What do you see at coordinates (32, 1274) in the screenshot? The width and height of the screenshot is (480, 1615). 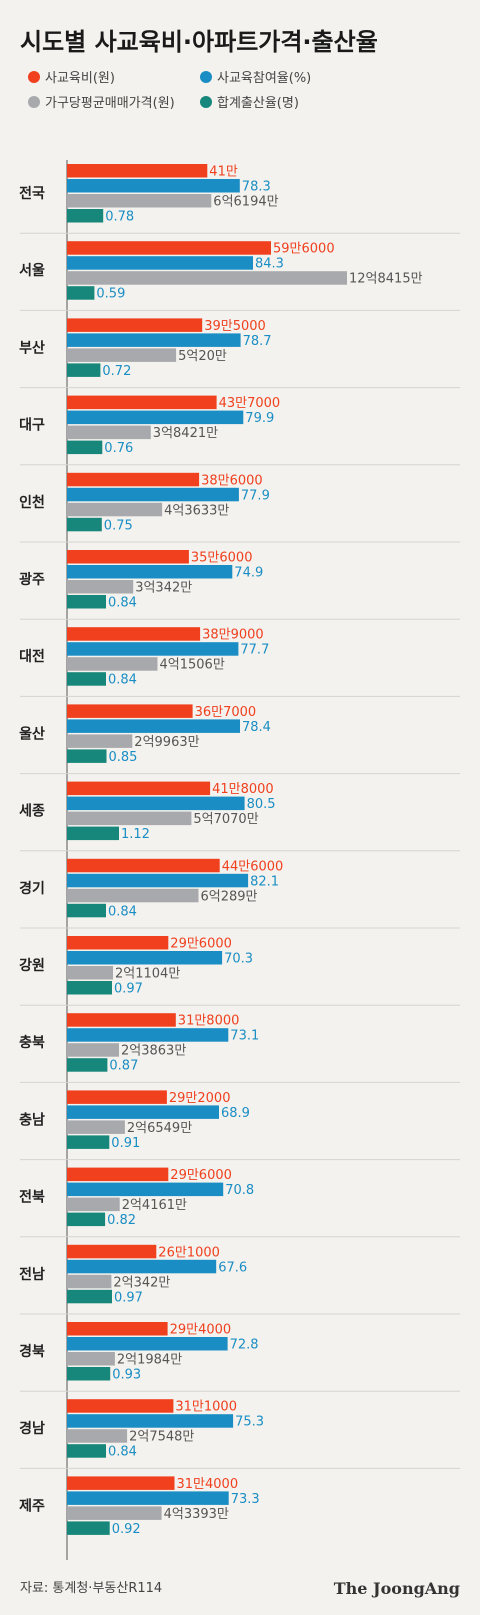 I see `region-label: 전남` at bounding box center [32, 1274].